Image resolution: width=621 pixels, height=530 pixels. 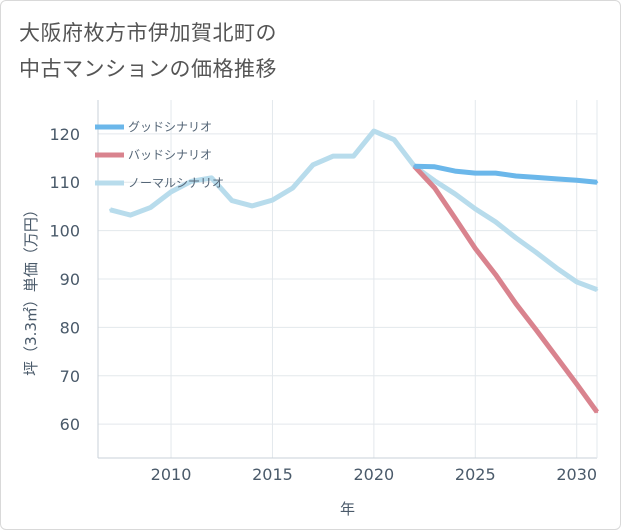 What do you see at coordinates (148, 33) in the screenshot?
I see `chart-title-line-1: 大阪府枚方市伊加賀北町の` at bounding box center [148, 33].